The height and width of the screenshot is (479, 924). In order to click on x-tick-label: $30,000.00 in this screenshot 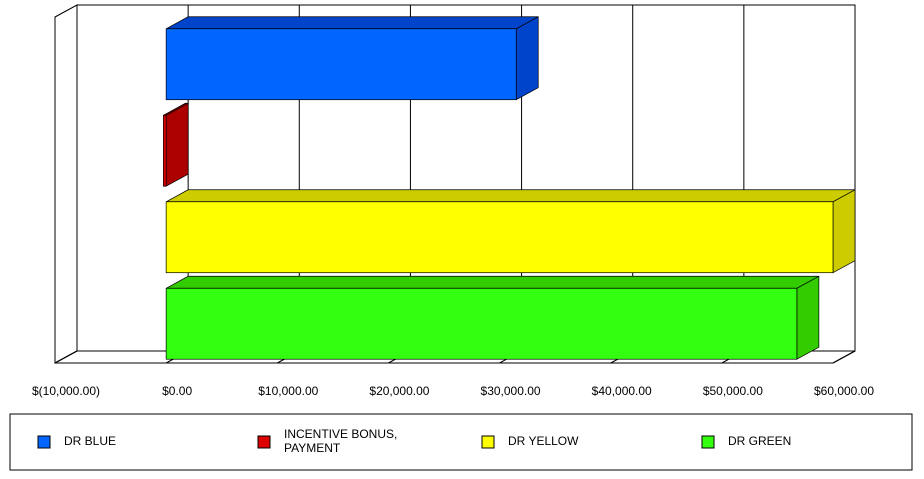, I will do `click(511, 391)`.